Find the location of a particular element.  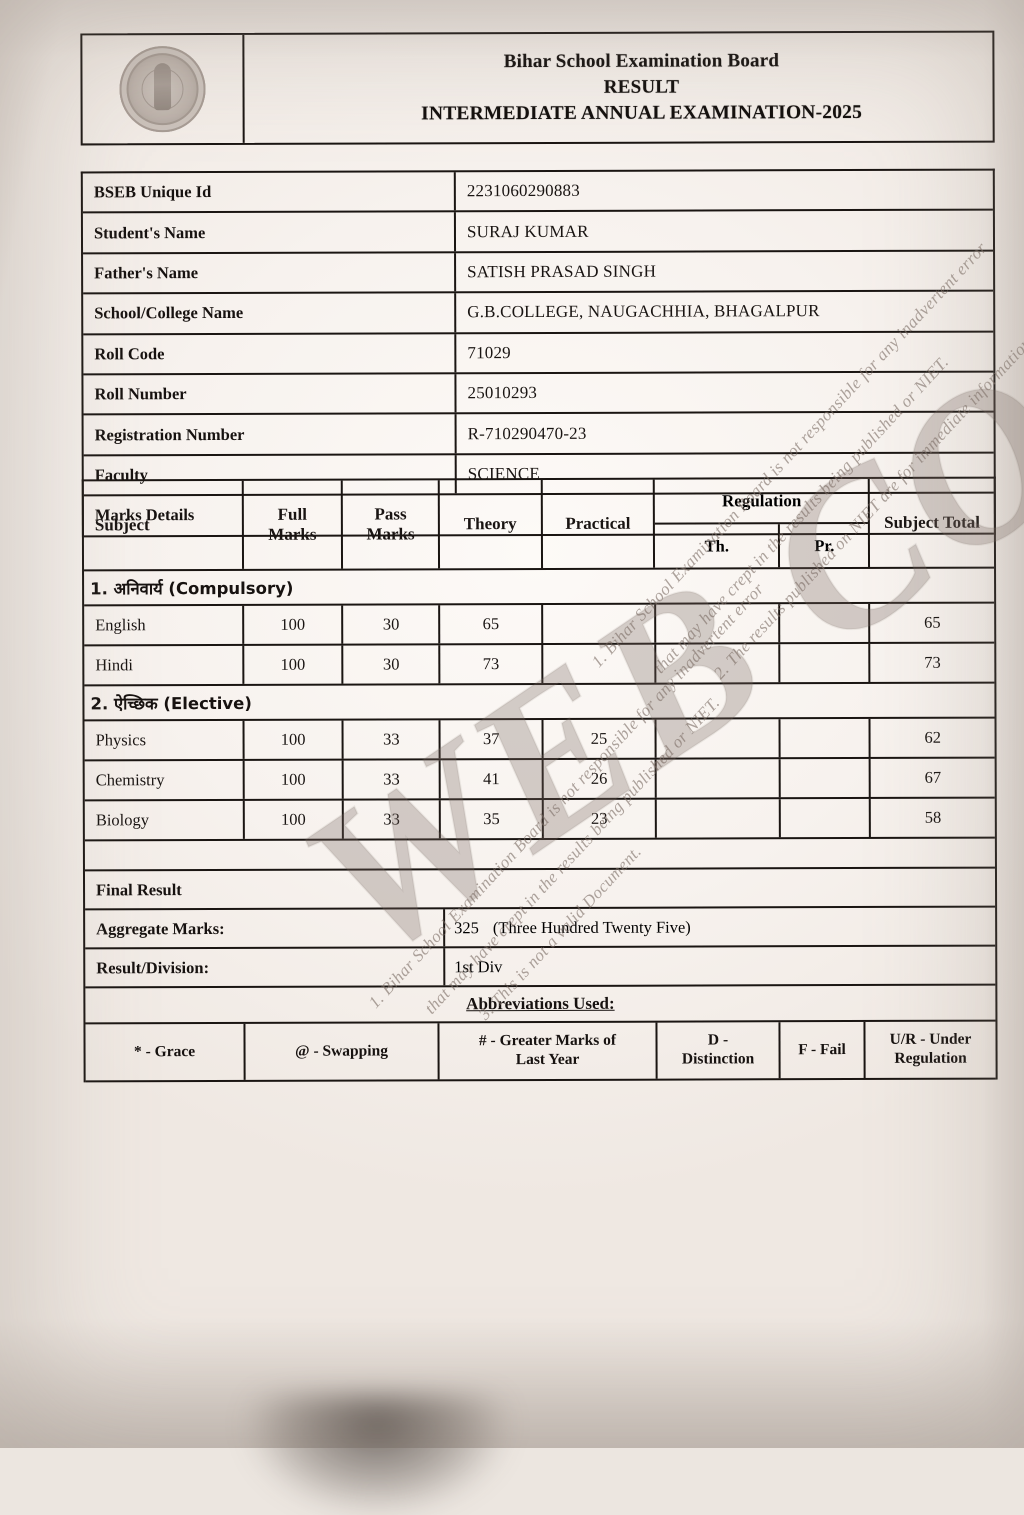

col-header-pass-marks: Pass Marks is located at coordinates (392, 524).